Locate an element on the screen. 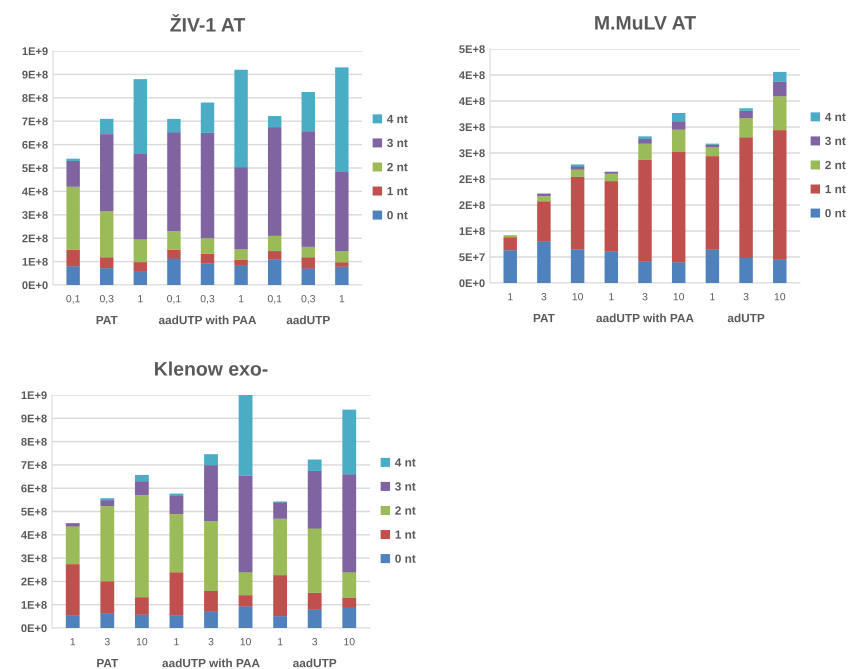 The width and height of the screenshot is (867, 669). y-tick-label: 8E+8 is located at coordinates (34, 442).